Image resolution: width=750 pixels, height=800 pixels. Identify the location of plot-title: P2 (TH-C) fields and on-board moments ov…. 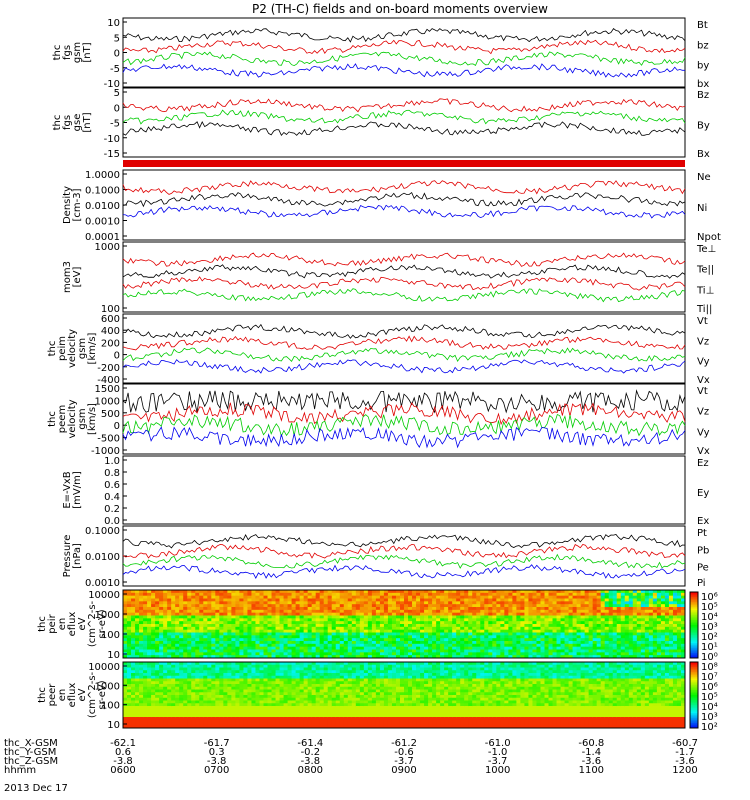
(400, 9).